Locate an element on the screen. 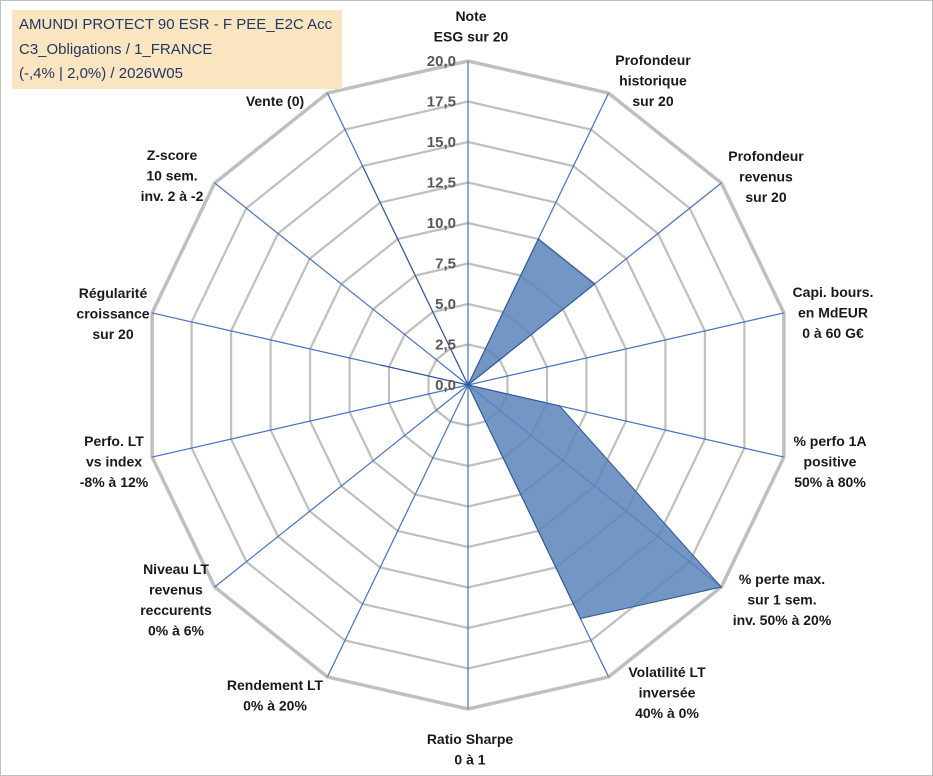 The image size is (933, 776). tick-label: 2,5 is located at coordinates (445, 345).